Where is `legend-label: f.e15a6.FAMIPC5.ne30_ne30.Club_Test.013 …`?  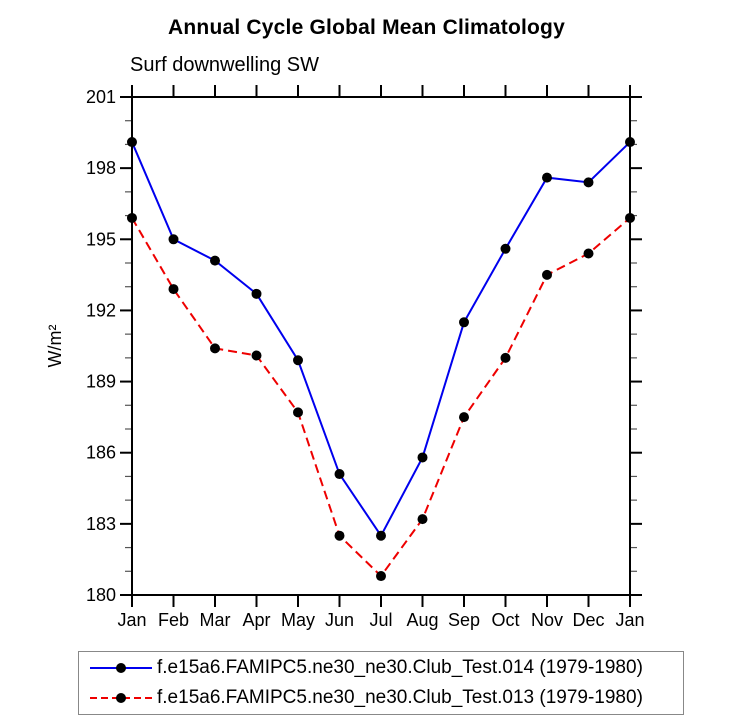 legend-label: f.e15a6.FAMIPC5.ne30_ne30.Club_Test.013 … is located at coordinates (400, 697).